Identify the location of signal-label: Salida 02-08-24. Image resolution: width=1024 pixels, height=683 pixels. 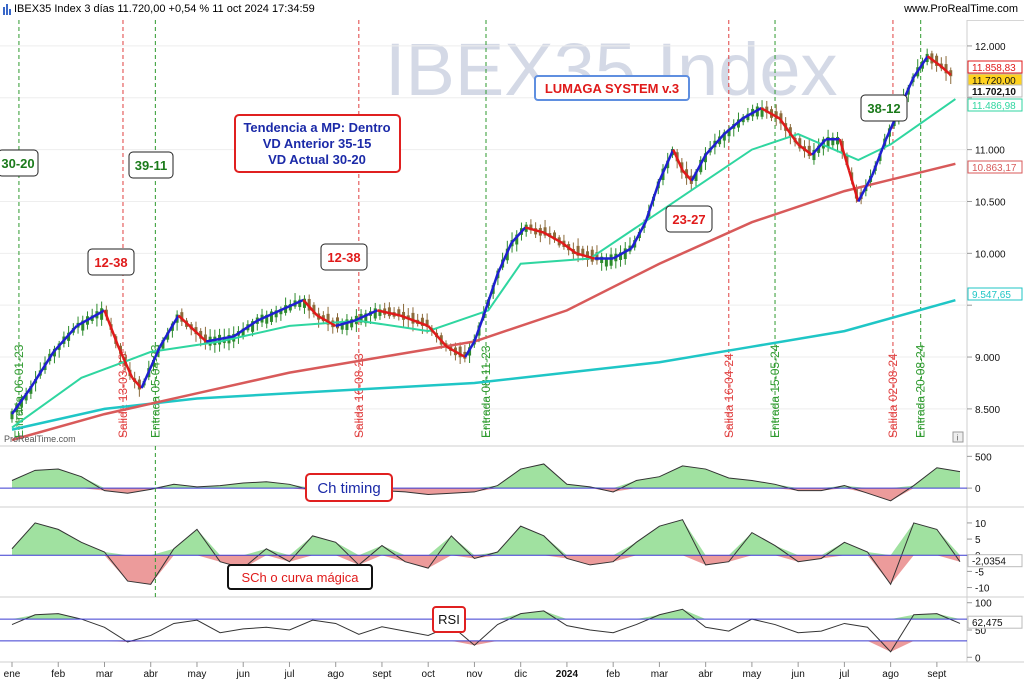
(893, 395).